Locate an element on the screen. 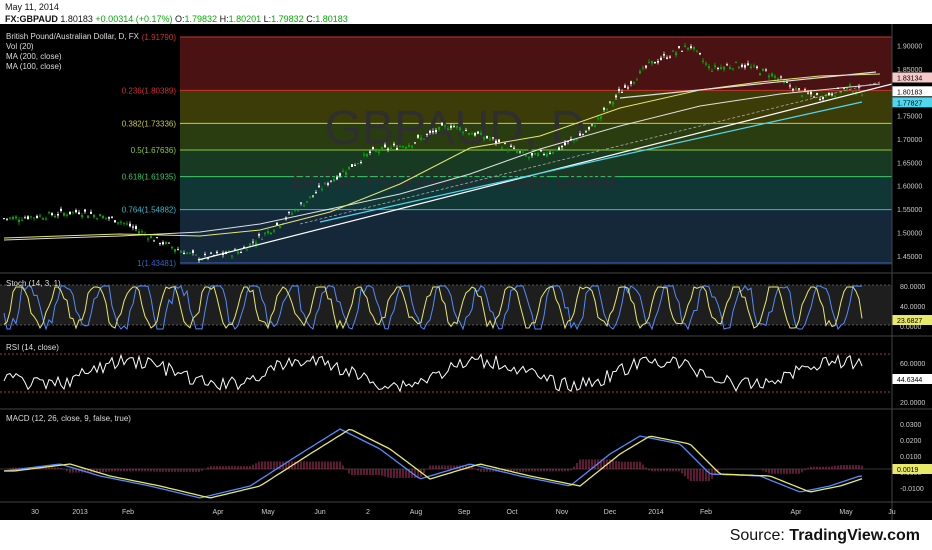 Image resolution: width=932 pixels, height=550 pixels. price-axis-label: 1.90000 is located at coordinates (909, 46).